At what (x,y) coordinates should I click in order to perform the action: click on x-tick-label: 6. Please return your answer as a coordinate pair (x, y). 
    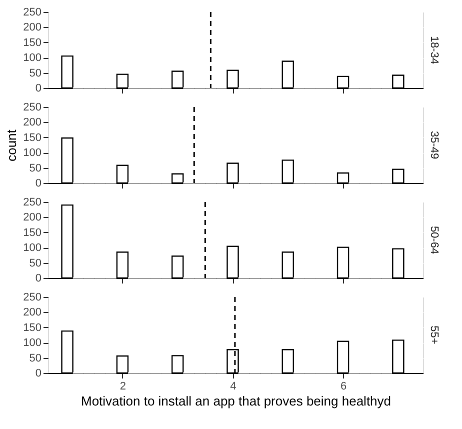
    Looking at the image, I should click on (343, 386).